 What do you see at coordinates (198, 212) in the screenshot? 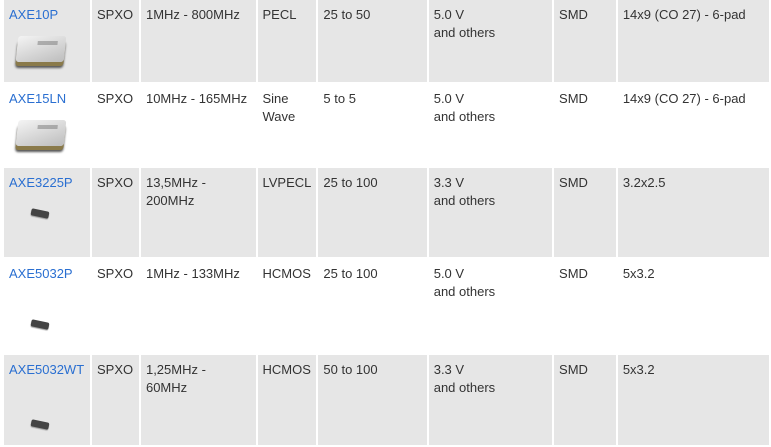
I see `frequency-cell: 13,5MHz - 200MHz` at bounding box center [198, 212].